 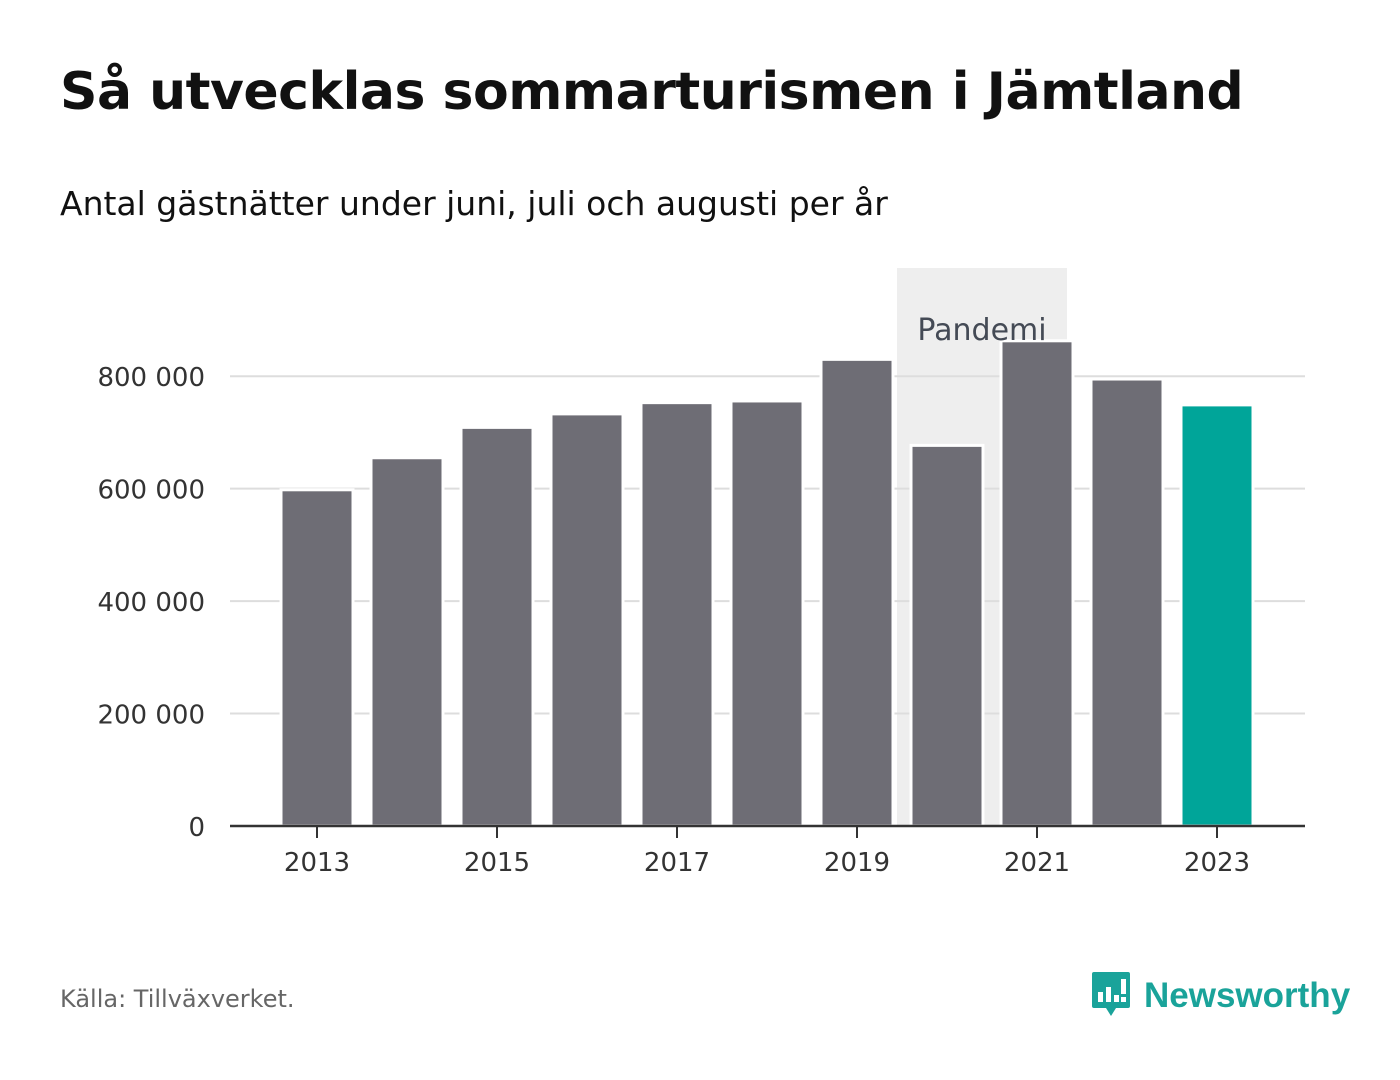 I want to click on bar-2015, so click(x=497, y=626).